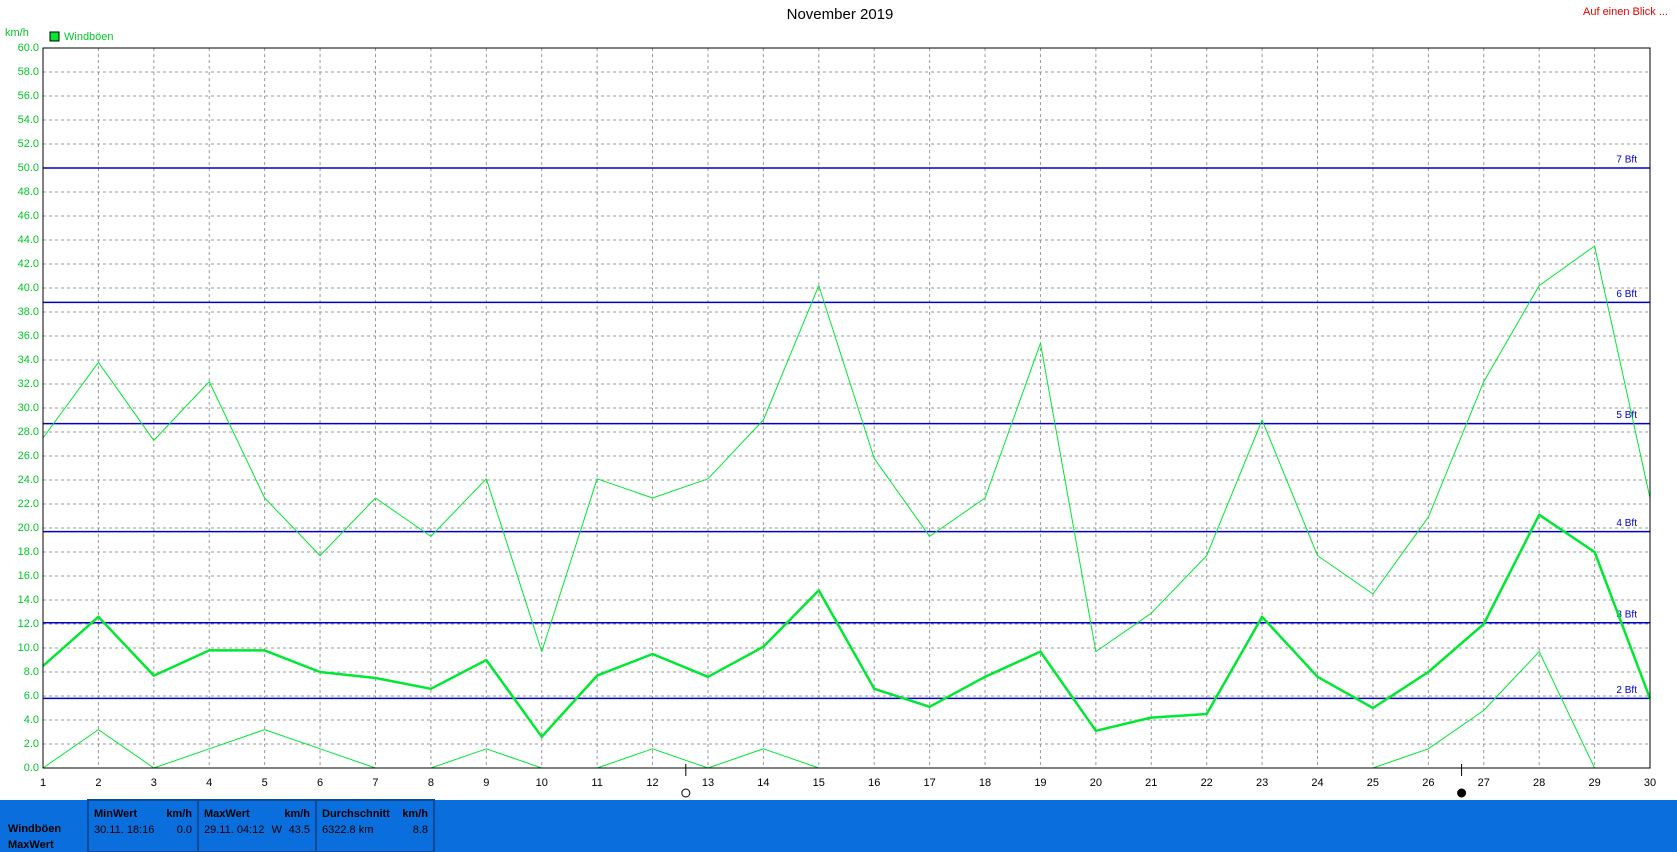 The image size is (1677, 852). Describe the element at coordinates (1626, 690) in the screenshot. I see `beaufort-label: 2 Bft` at that location.